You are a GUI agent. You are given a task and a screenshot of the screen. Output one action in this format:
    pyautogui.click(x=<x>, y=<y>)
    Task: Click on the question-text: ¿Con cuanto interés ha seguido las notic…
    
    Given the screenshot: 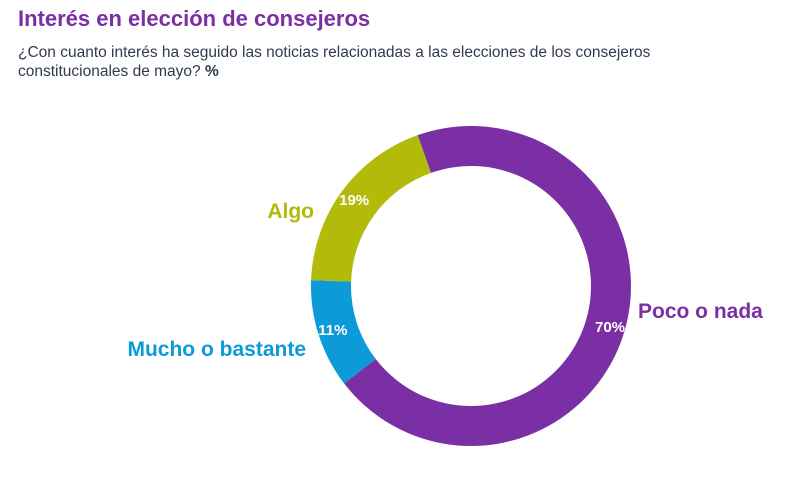 What is the action you would take?
    pyautogui.click(x=334, y=62)
    